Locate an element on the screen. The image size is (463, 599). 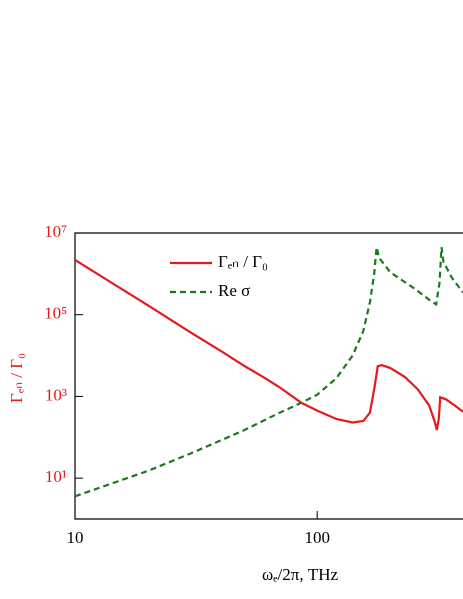
legend-label: Γₑₙ / Γ₀ is located at coordinates (243, 261).